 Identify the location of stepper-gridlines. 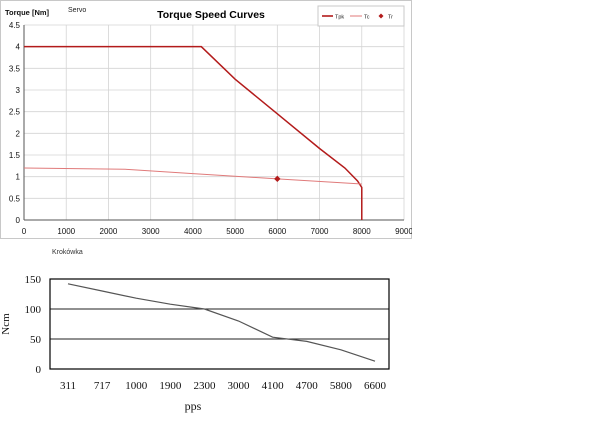
(219, 324).